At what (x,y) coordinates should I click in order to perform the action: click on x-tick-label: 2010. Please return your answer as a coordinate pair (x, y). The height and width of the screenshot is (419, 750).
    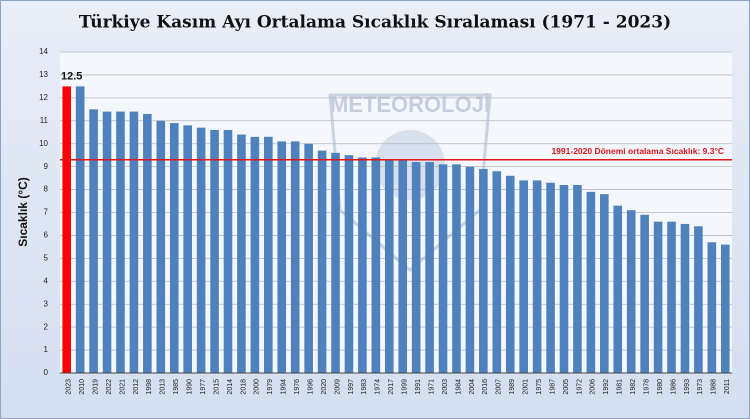
    Looking at the image, I should click on (82, 387).